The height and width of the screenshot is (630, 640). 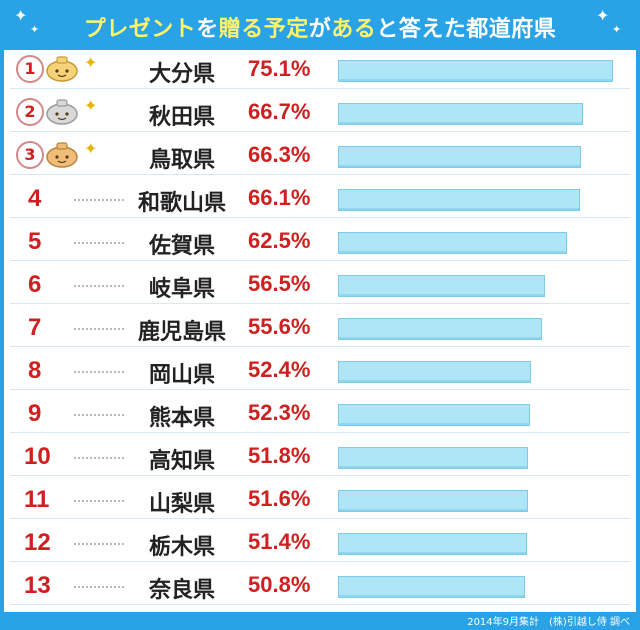 What do you see at coordinates (181, 246) in the screenshot?
I see `prefecture-label: 佐賀県` at bounding box center [181, 246].